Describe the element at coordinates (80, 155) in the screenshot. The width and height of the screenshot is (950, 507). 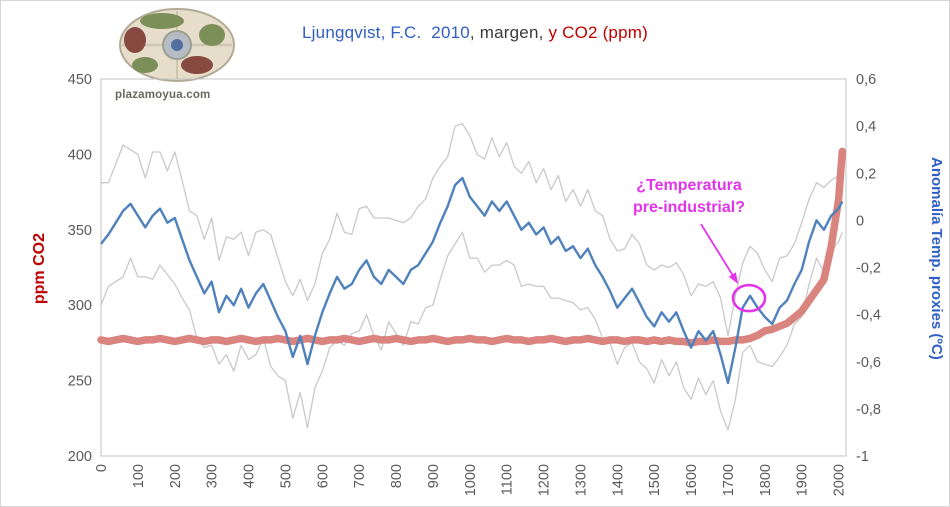
I see `left-tick-label: 400` at that location.